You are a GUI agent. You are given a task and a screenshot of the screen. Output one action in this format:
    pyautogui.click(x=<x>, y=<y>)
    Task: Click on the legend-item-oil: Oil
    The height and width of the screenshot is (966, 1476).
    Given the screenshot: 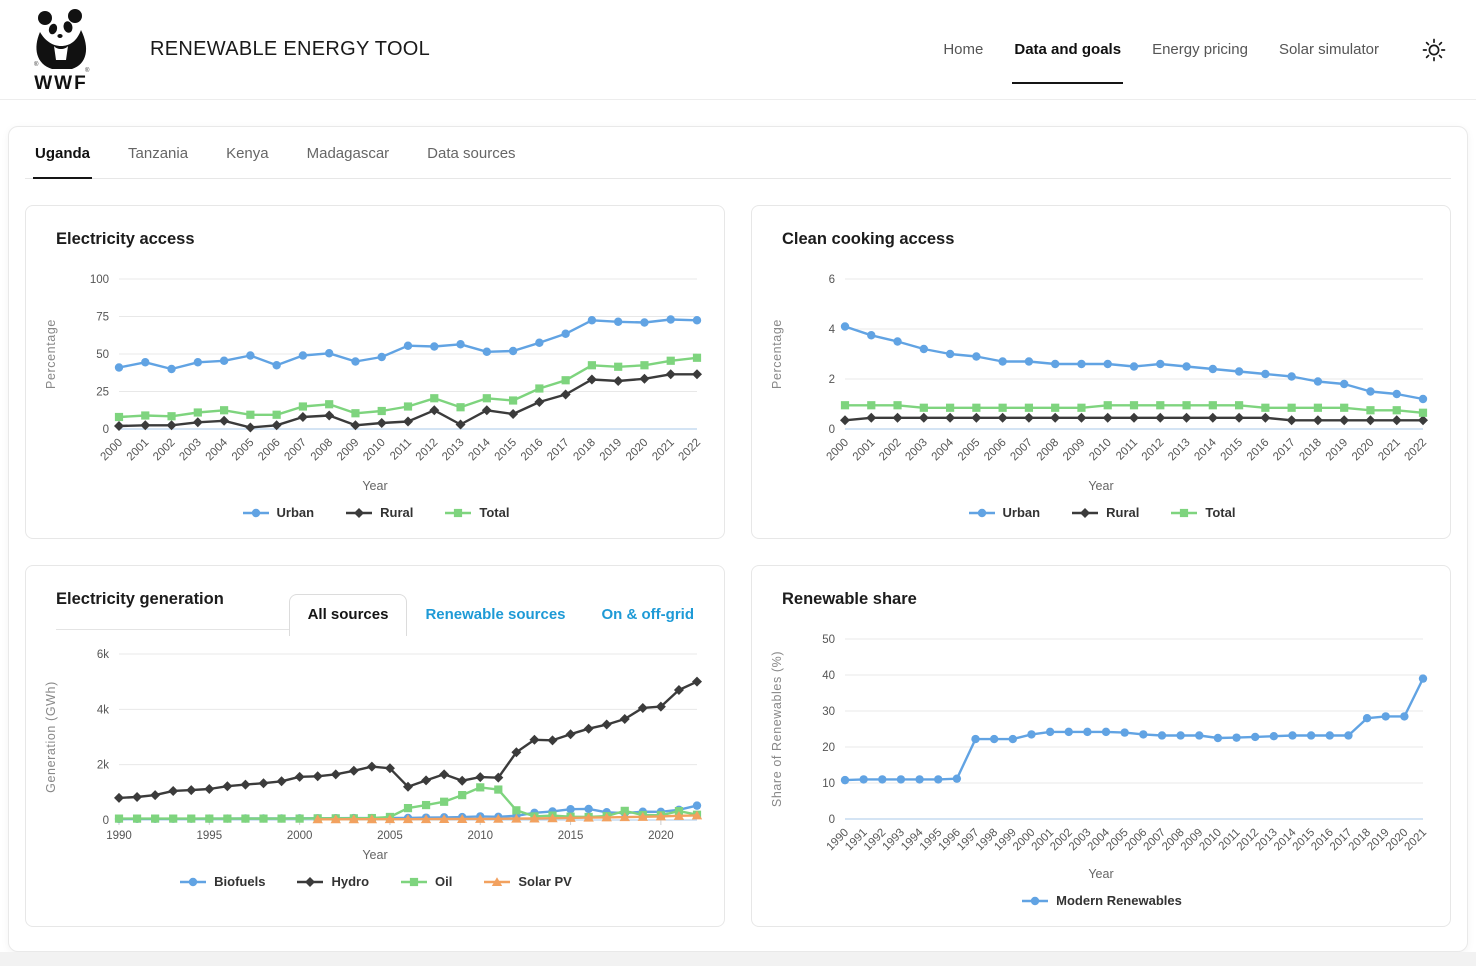 What is the action you would take?
    pyautogui.click(x=425, y=881)
    